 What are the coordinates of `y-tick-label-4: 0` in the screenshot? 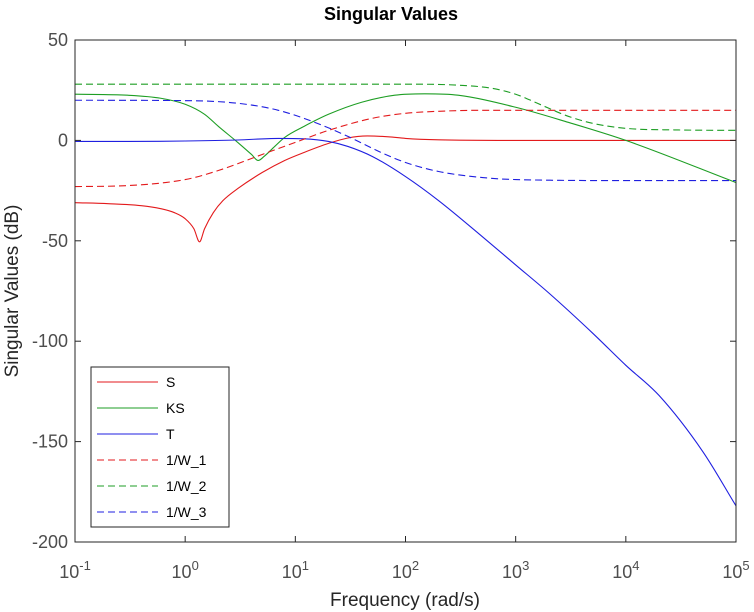 It's located at (63, 140).